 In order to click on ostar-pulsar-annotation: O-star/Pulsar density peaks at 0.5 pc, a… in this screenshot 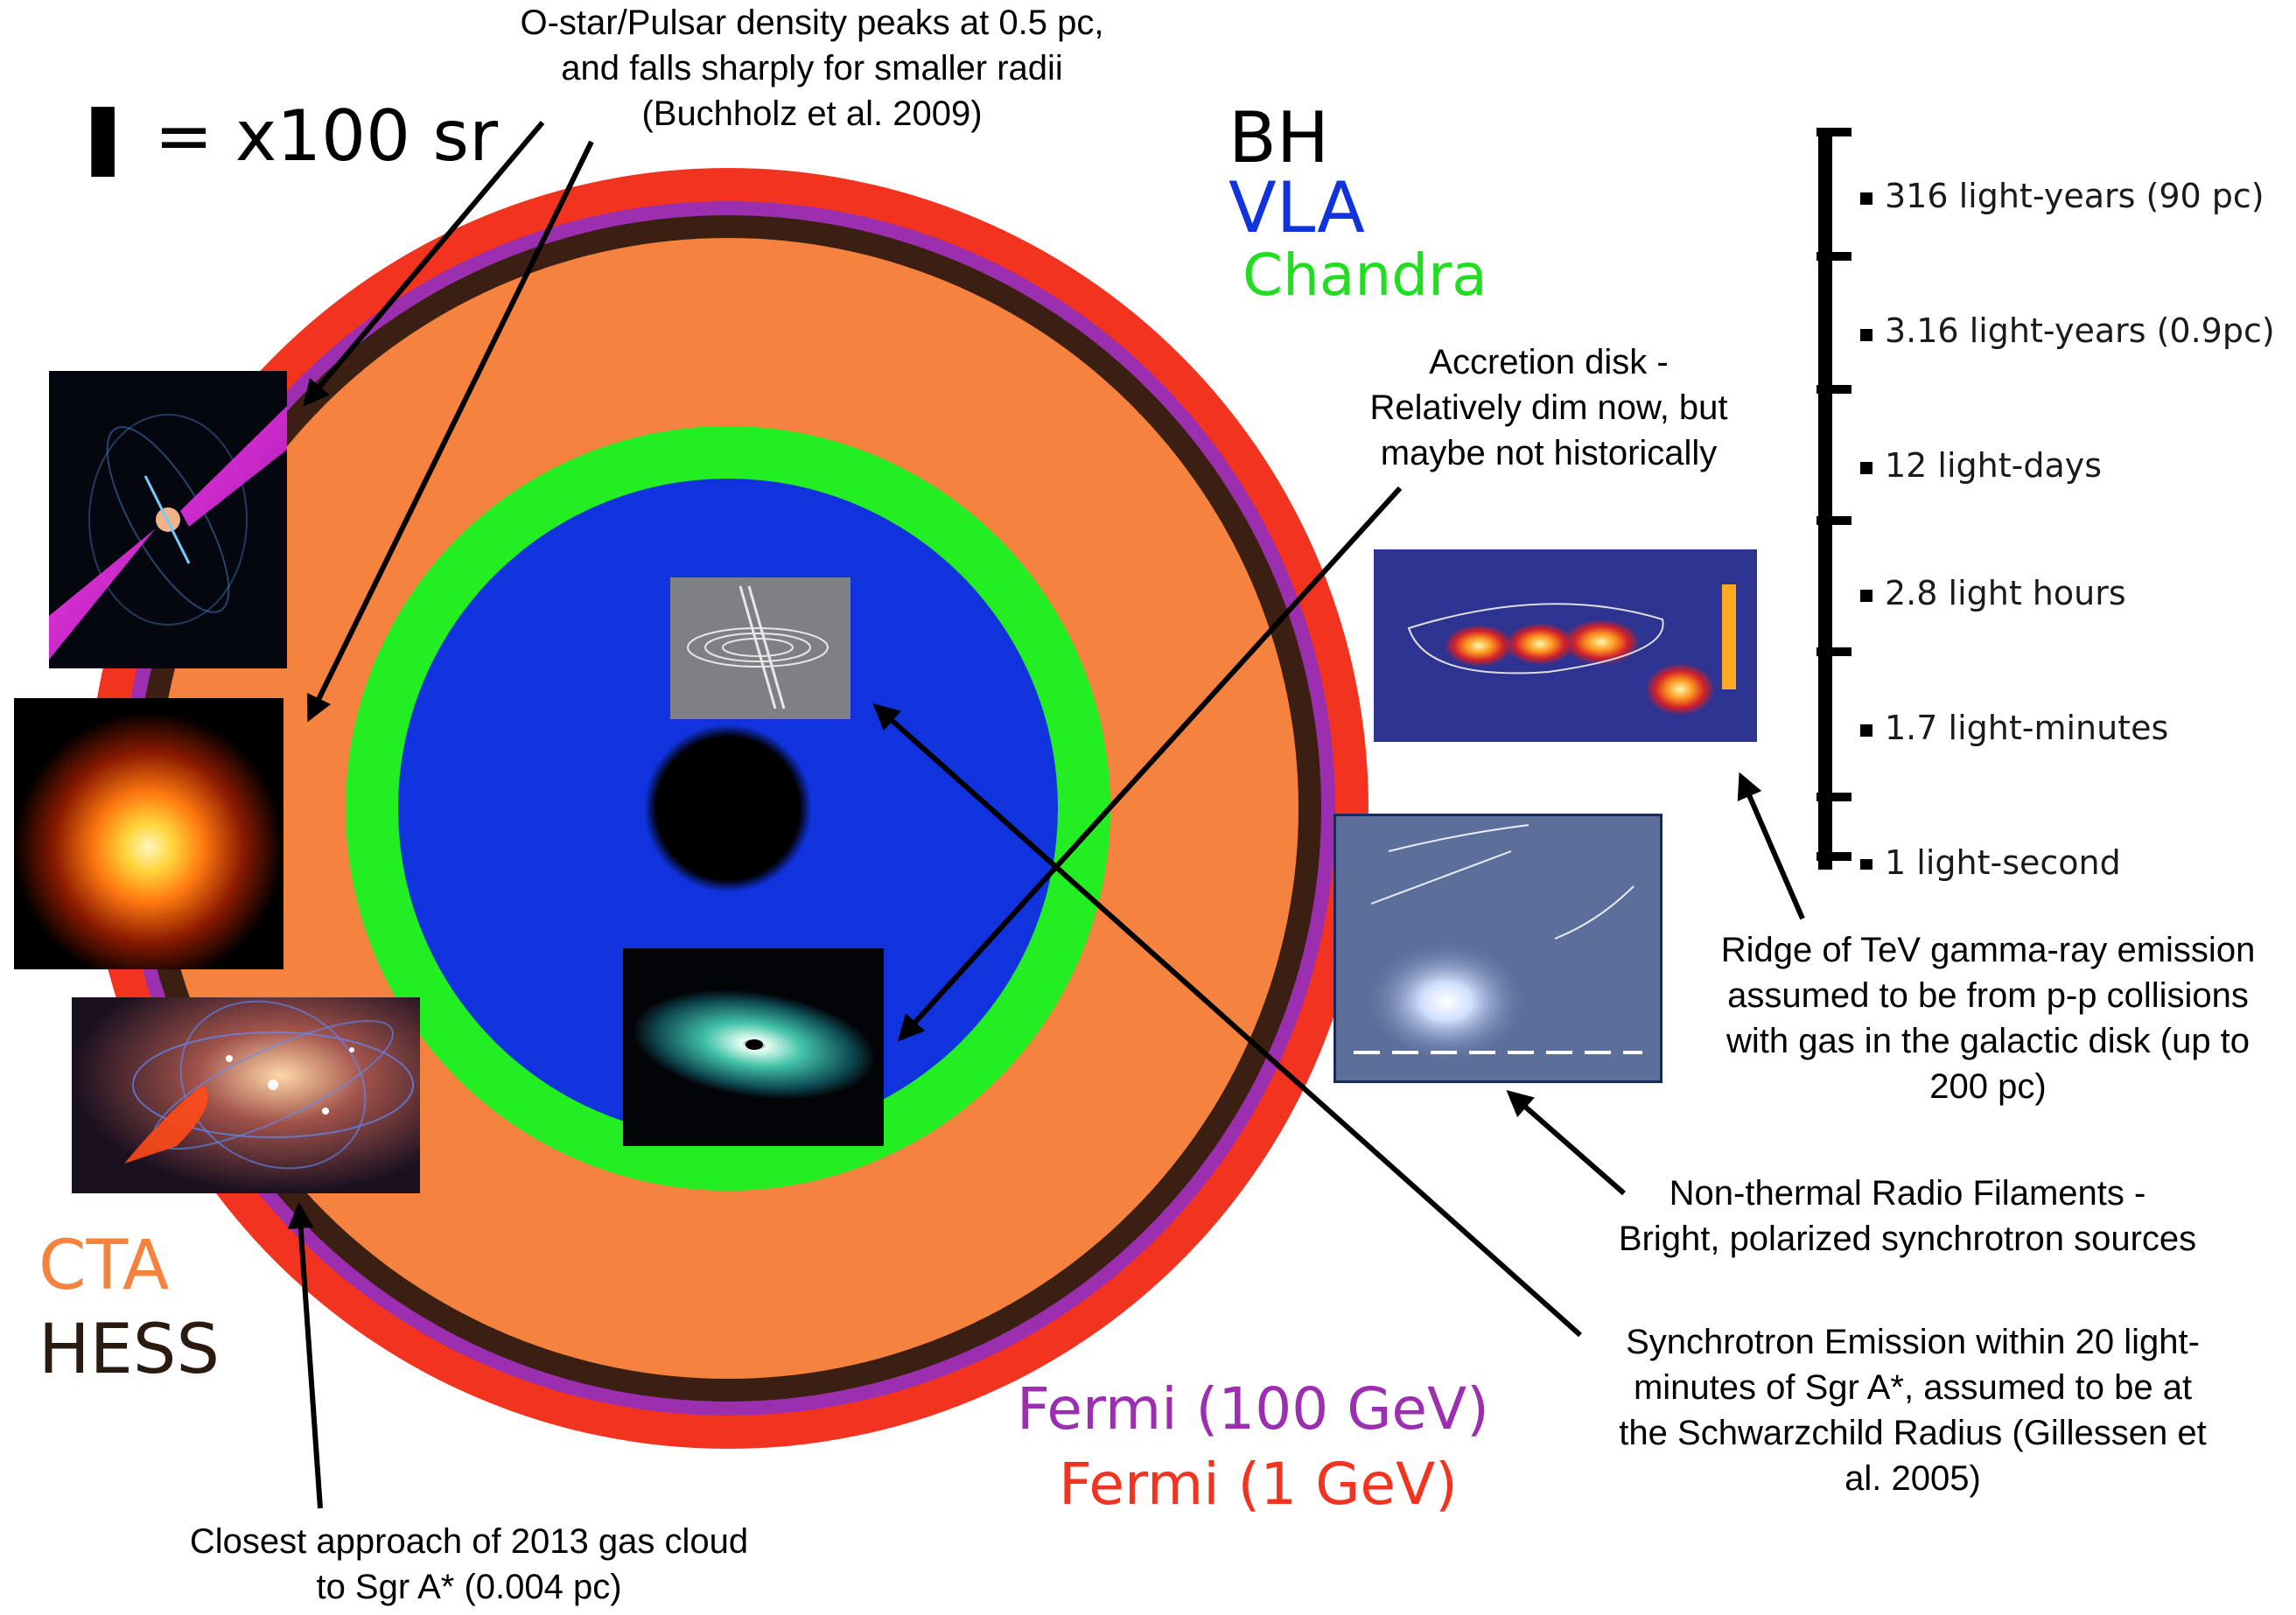, I will do `click(812, 68)`.